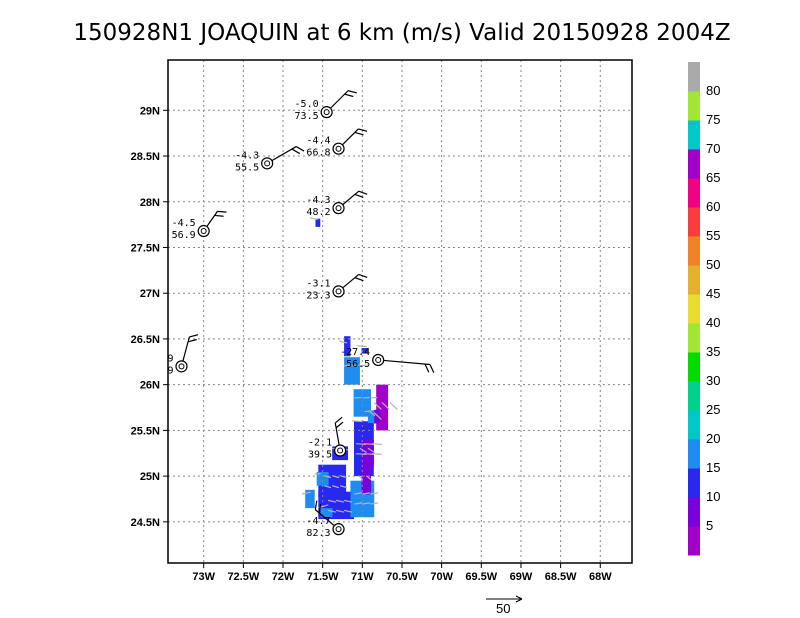 Image resolution: width=800 pixels, height=618 pixels. I want to click on track-dist-label: 82.3, so click(318, 533).